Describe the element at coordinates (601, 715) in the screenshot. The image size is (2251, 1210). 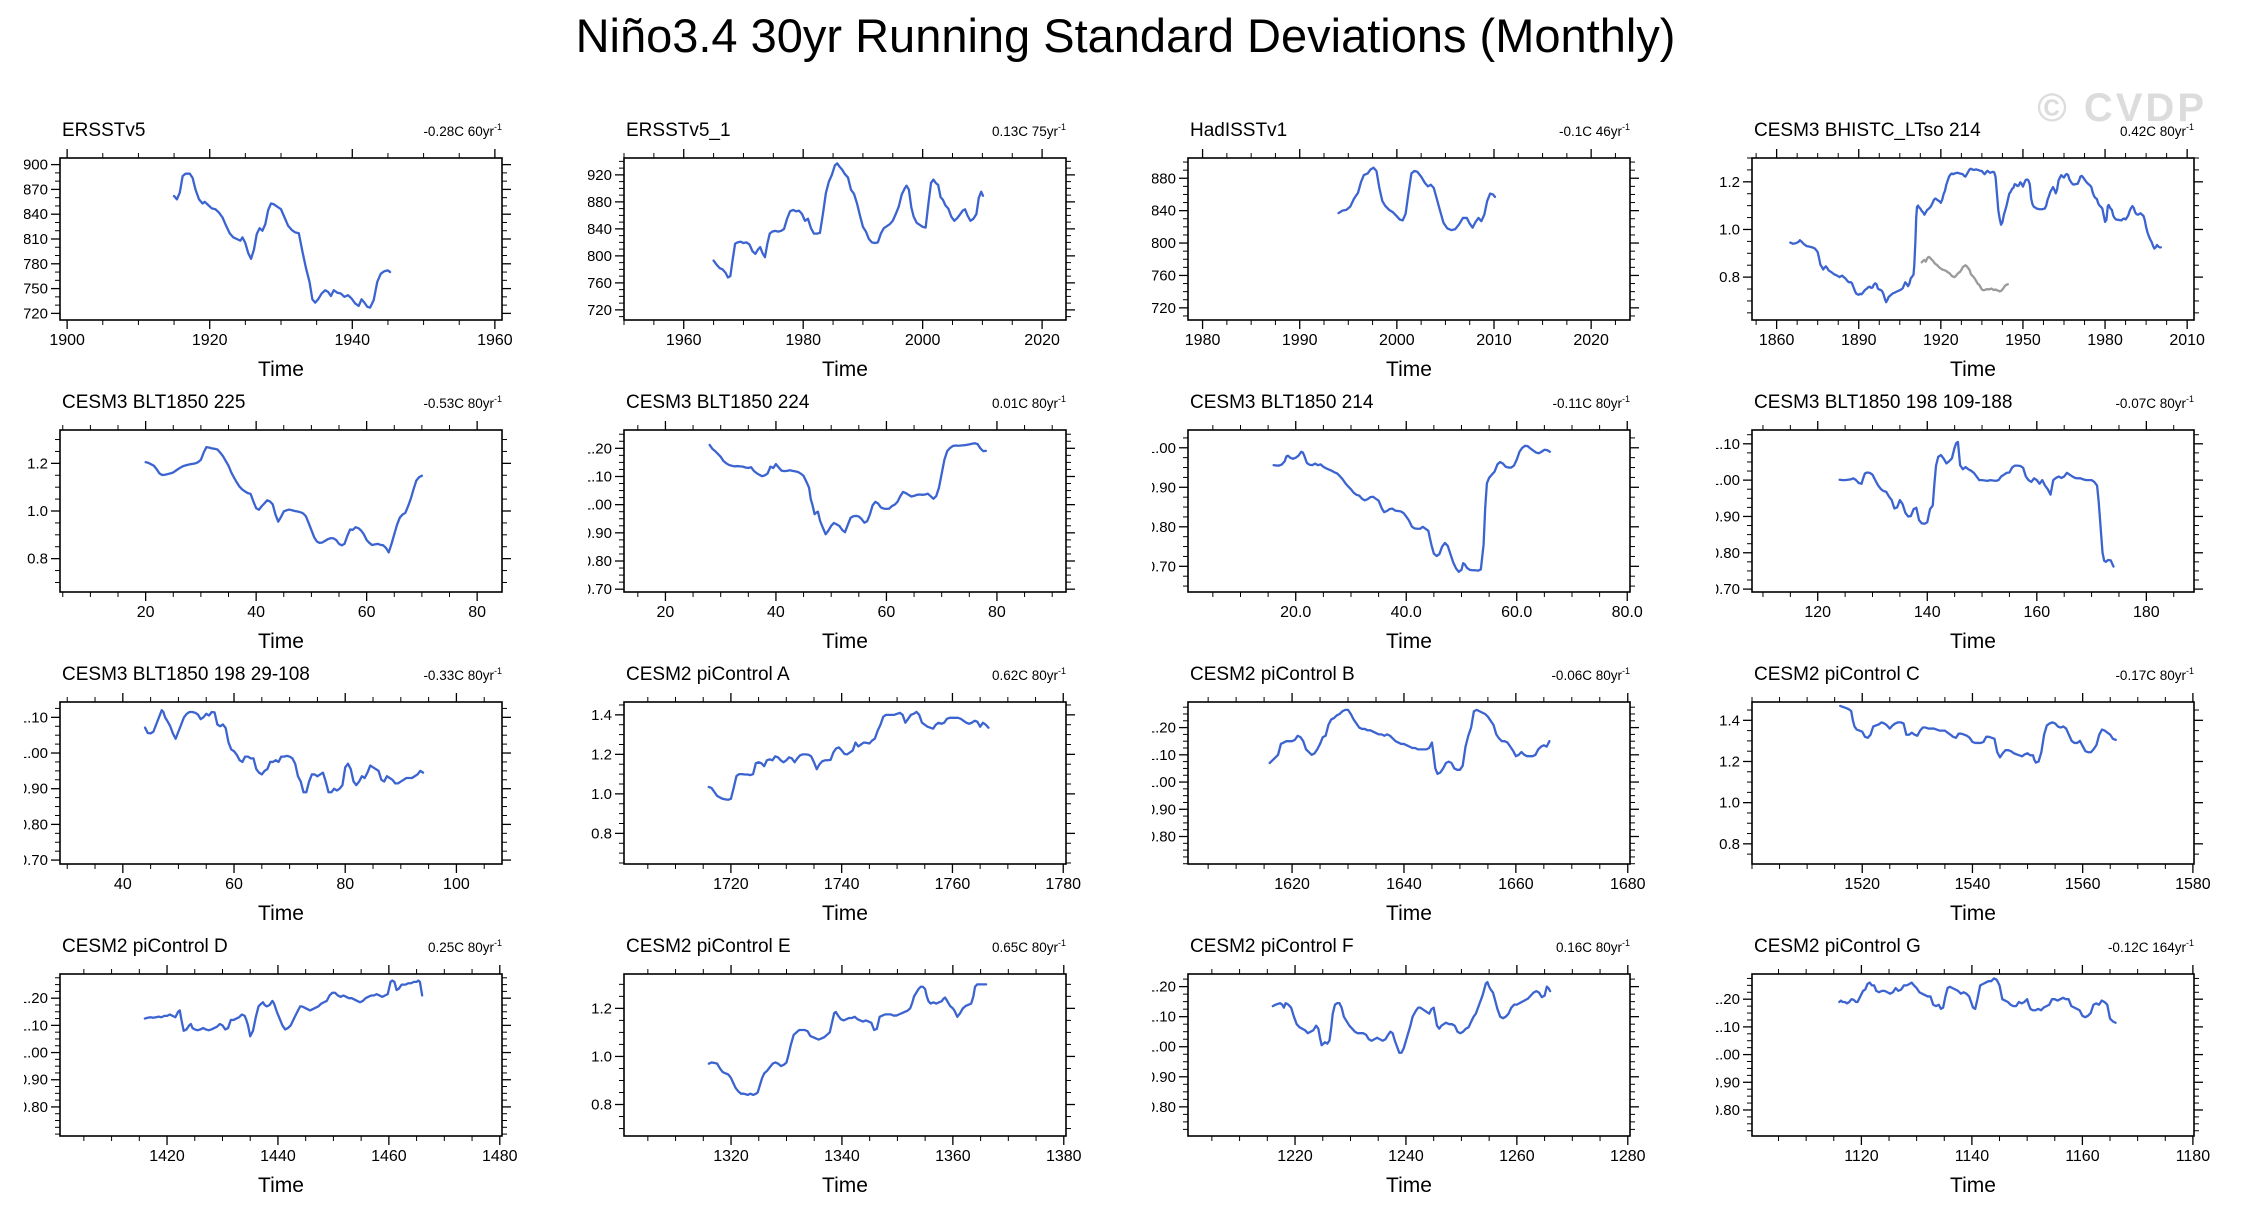
I see `y-tick-label: 1.4` at that location.